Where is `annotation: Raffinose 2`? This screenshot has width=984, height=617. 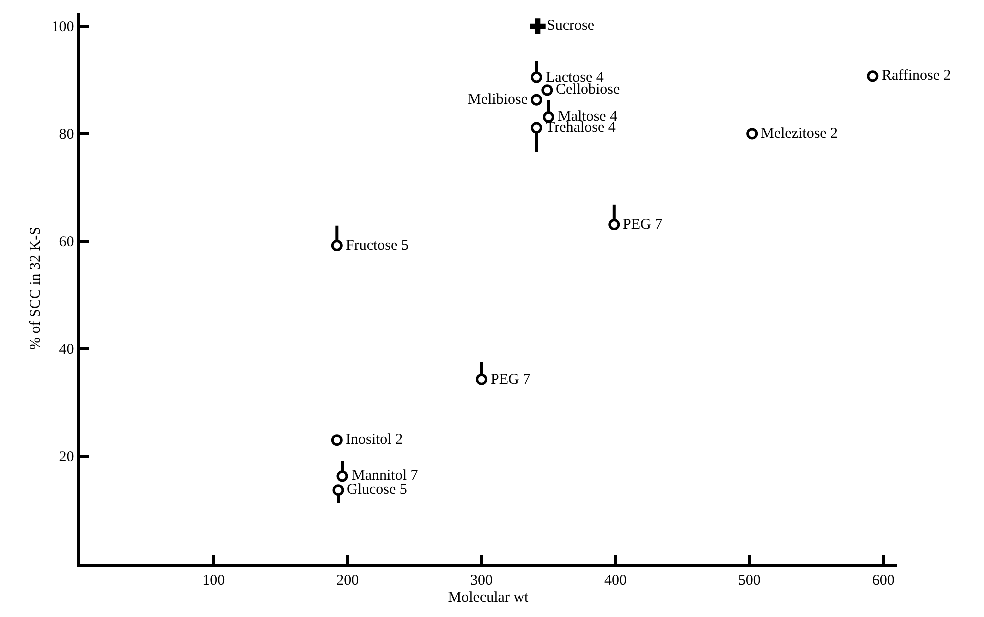 annotation: Raffinose 2 is located at coordinates (917, 76).